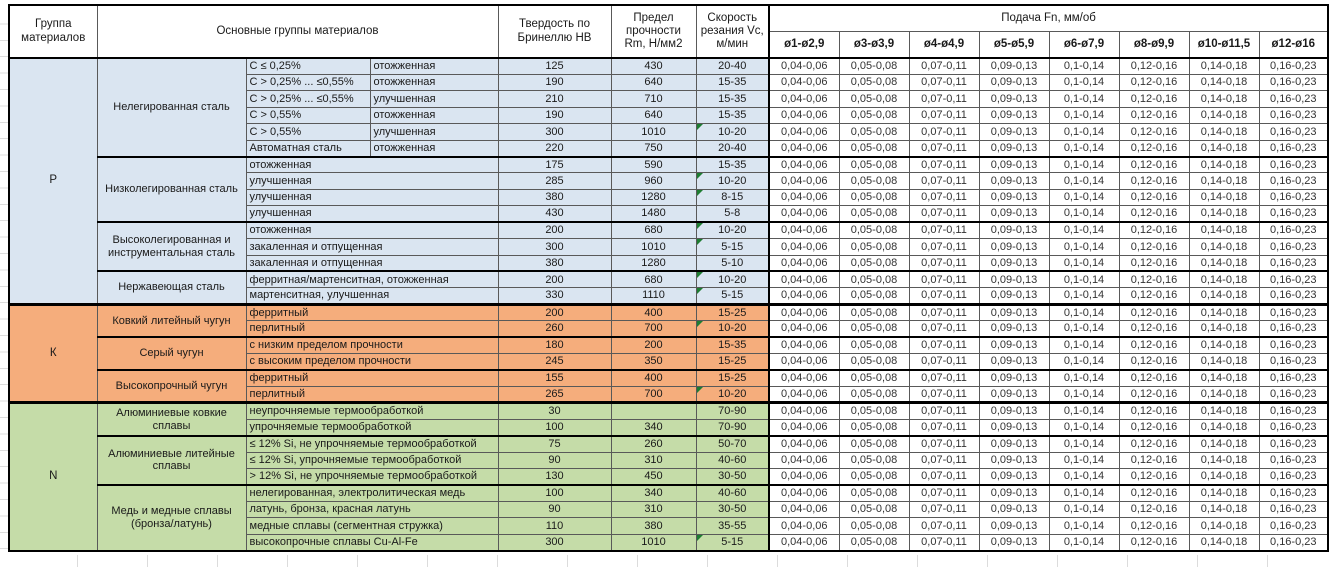 The height and width of the screenshot is (567, 1334). What do you see at coordinates (554, 197) in the screenshot?
I see `cell-hardness: 380` at bounding box center [554, 197].